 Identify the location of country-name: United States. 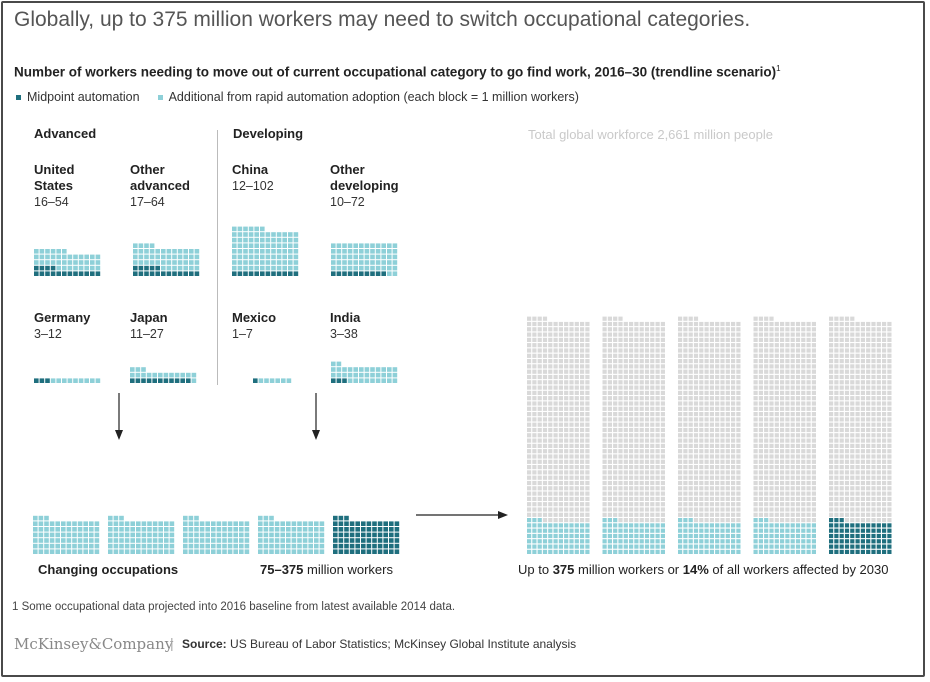
(54, 177).